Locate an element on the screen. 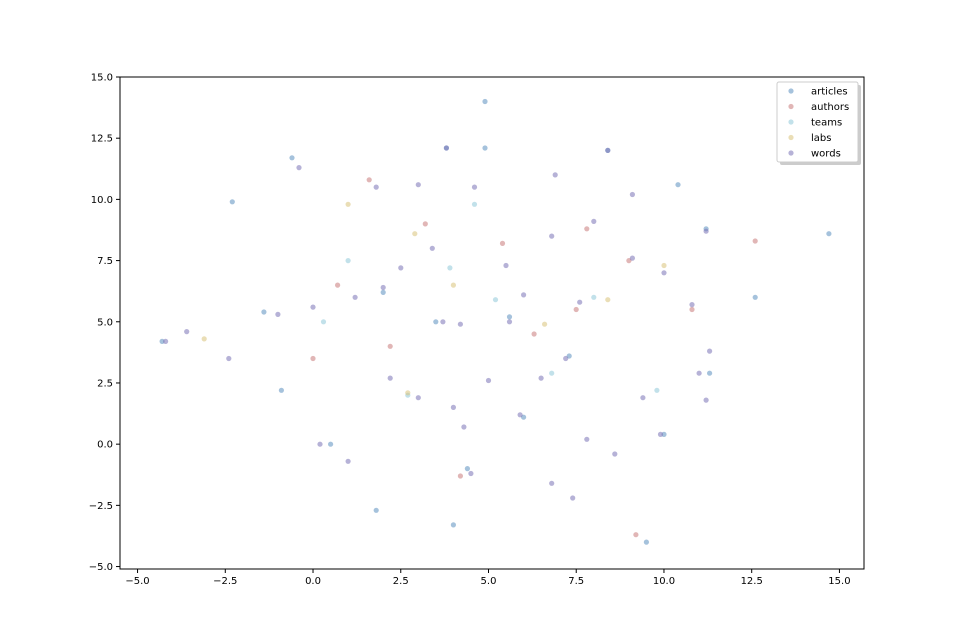 This screenshot has height=640, width=960. legend-label-words: words is located at coordinates (826, 154).